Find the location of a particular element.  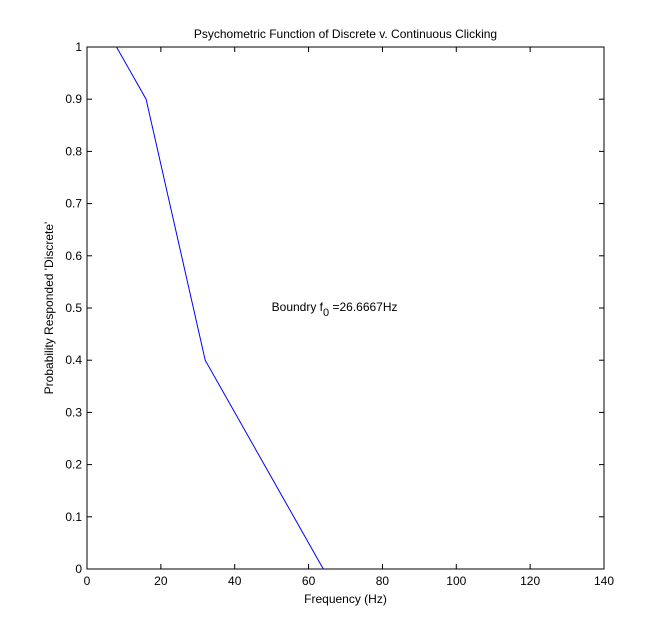

x-tick-label: 100 is located at coordinates (456, 581).